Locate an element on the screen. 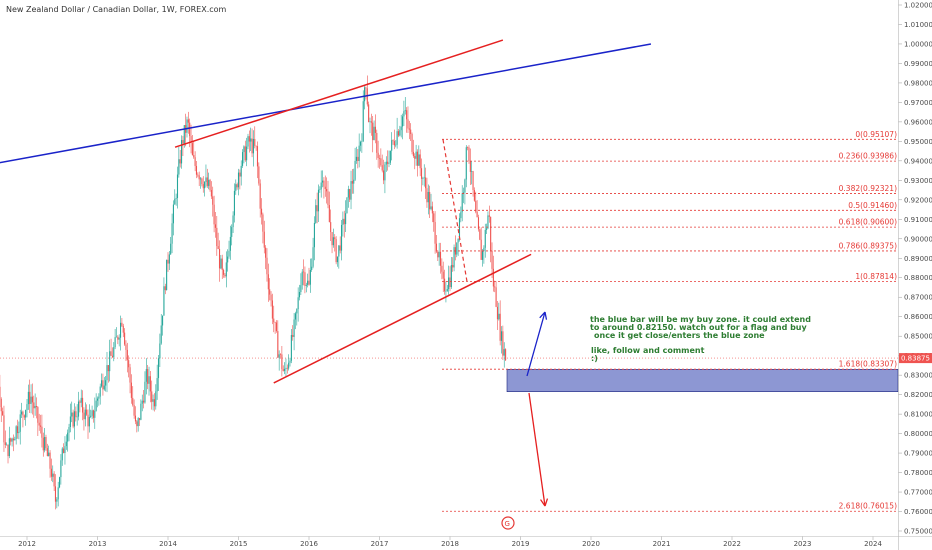  time-tick-label: 2019 is located at coordinates (521, 544).